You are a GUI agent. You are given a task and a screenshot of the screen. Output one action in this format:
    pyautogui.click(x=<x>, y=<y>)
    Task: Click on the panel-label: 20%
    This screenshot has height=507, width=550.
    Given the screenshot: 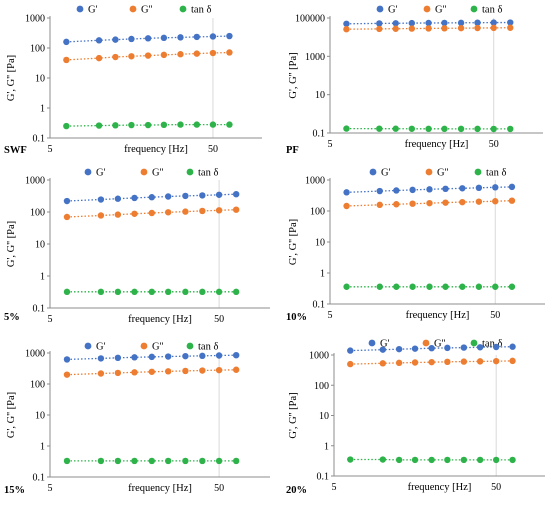 What is the action you would take?
    pyautogui.click(x=296, y=490)
    